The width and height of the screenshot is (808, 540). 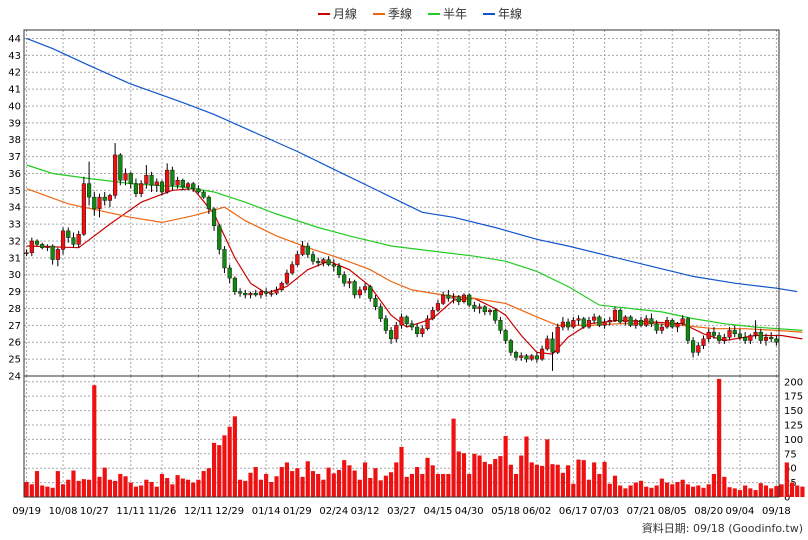 I want to click on price-tick-label: 41, so click(x=14, y=90).